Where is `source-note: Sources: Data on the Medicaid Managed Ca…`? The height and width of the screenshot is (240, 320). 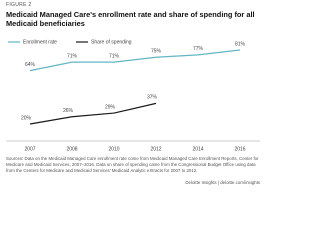
source-note: Sources: Data on the Medicaid Managed Ca… is located at coordinates (132, 164).